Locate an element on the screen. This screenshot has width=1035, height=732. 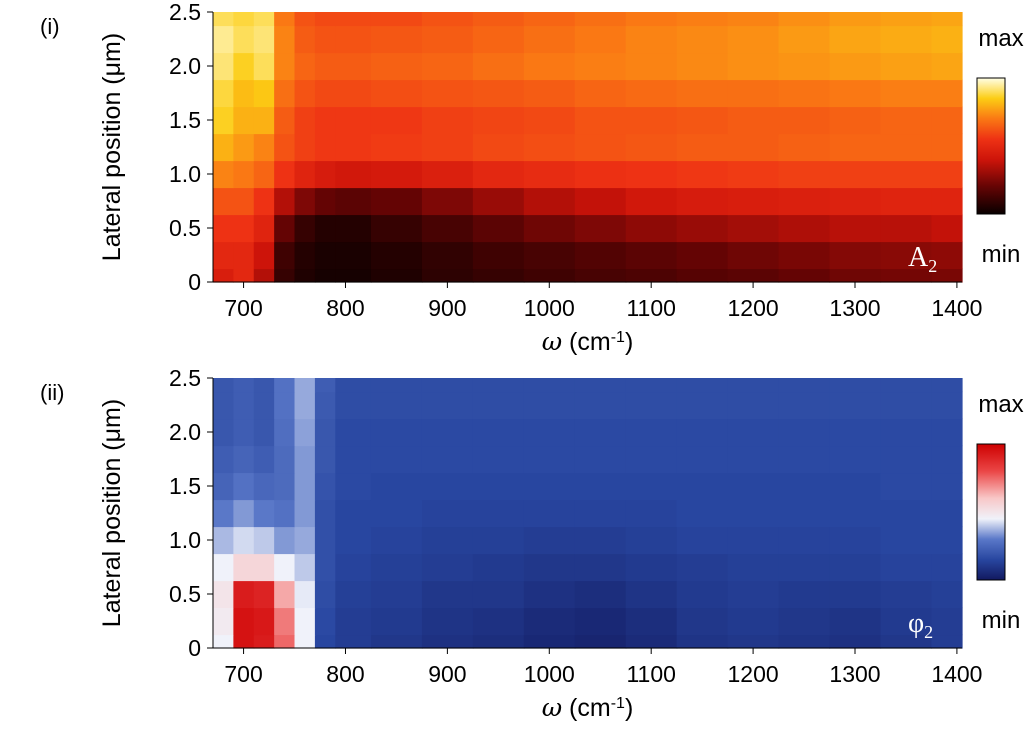
y-tick-label: 1.0 is located at coordinates (185, 174).